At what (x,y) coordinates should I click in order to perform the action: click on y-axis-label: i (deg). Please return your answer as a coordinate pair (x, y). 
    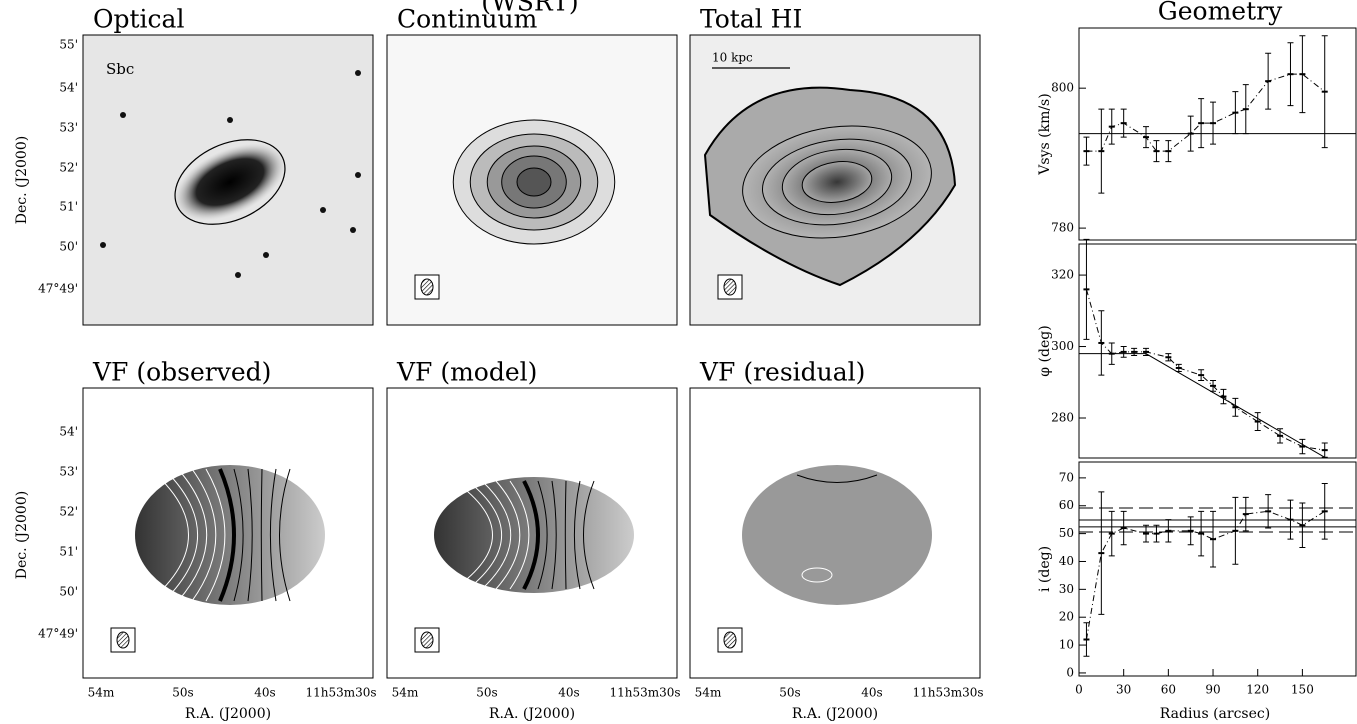
    Looking at the image, I should click on (1045, 569).